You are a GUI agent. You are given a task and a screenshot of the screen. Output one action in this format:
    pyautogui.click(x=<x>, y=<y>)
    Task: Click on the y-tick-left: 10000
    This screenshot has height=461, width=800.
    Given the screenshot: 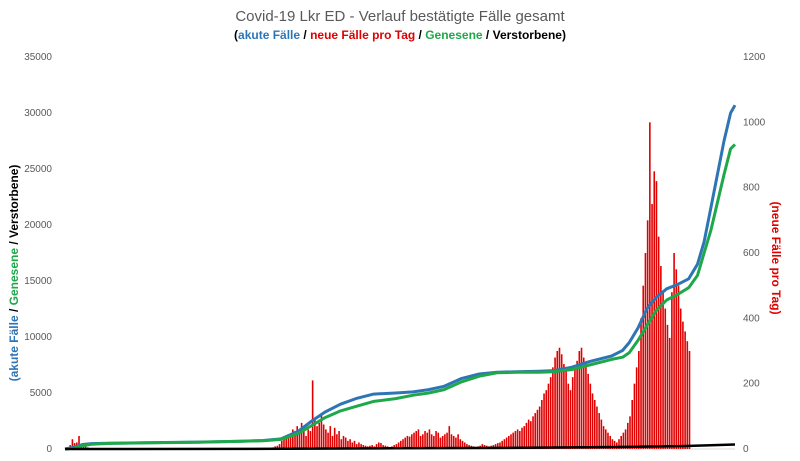 What is the action you would take?
    pyautogui.click(x=38, y=337)
    